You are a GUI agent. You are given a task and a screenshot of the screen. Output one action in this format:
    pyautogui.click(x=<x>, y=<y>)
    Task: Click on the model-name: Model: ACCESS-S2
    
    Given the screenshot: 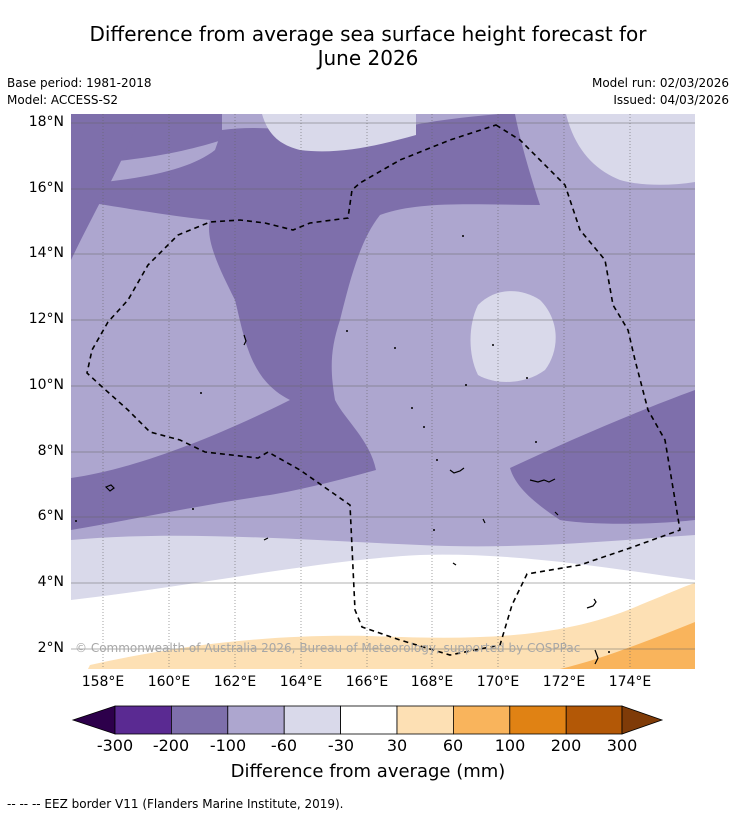 What is the action you would take?
    pyautogui.click(x=63, y=100)
    